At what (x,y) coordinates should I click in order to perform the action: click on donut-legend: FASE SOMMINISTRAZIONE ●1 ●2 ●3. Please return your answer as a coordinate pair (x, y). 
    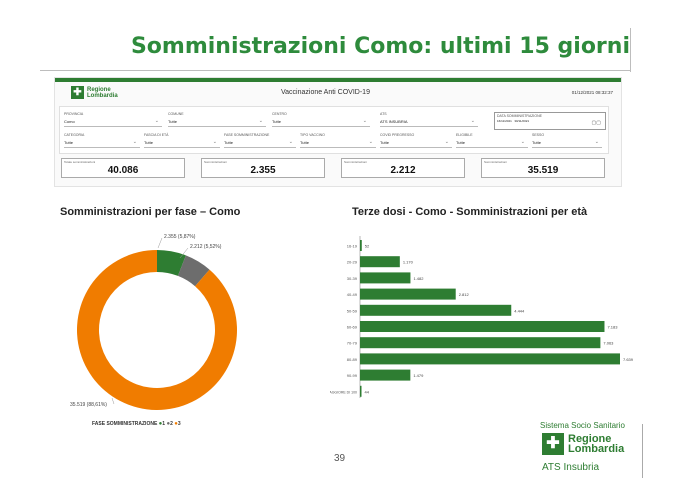
    Looking at the image, I should click on (136, 424).